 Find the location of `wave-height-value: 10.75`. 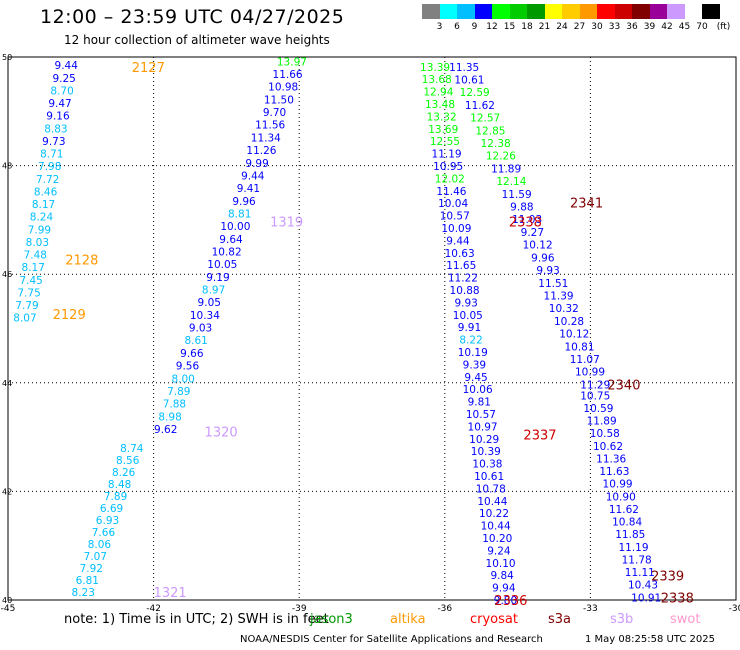

wave-height-value: 10.75 is located at coordinates (595, 396).